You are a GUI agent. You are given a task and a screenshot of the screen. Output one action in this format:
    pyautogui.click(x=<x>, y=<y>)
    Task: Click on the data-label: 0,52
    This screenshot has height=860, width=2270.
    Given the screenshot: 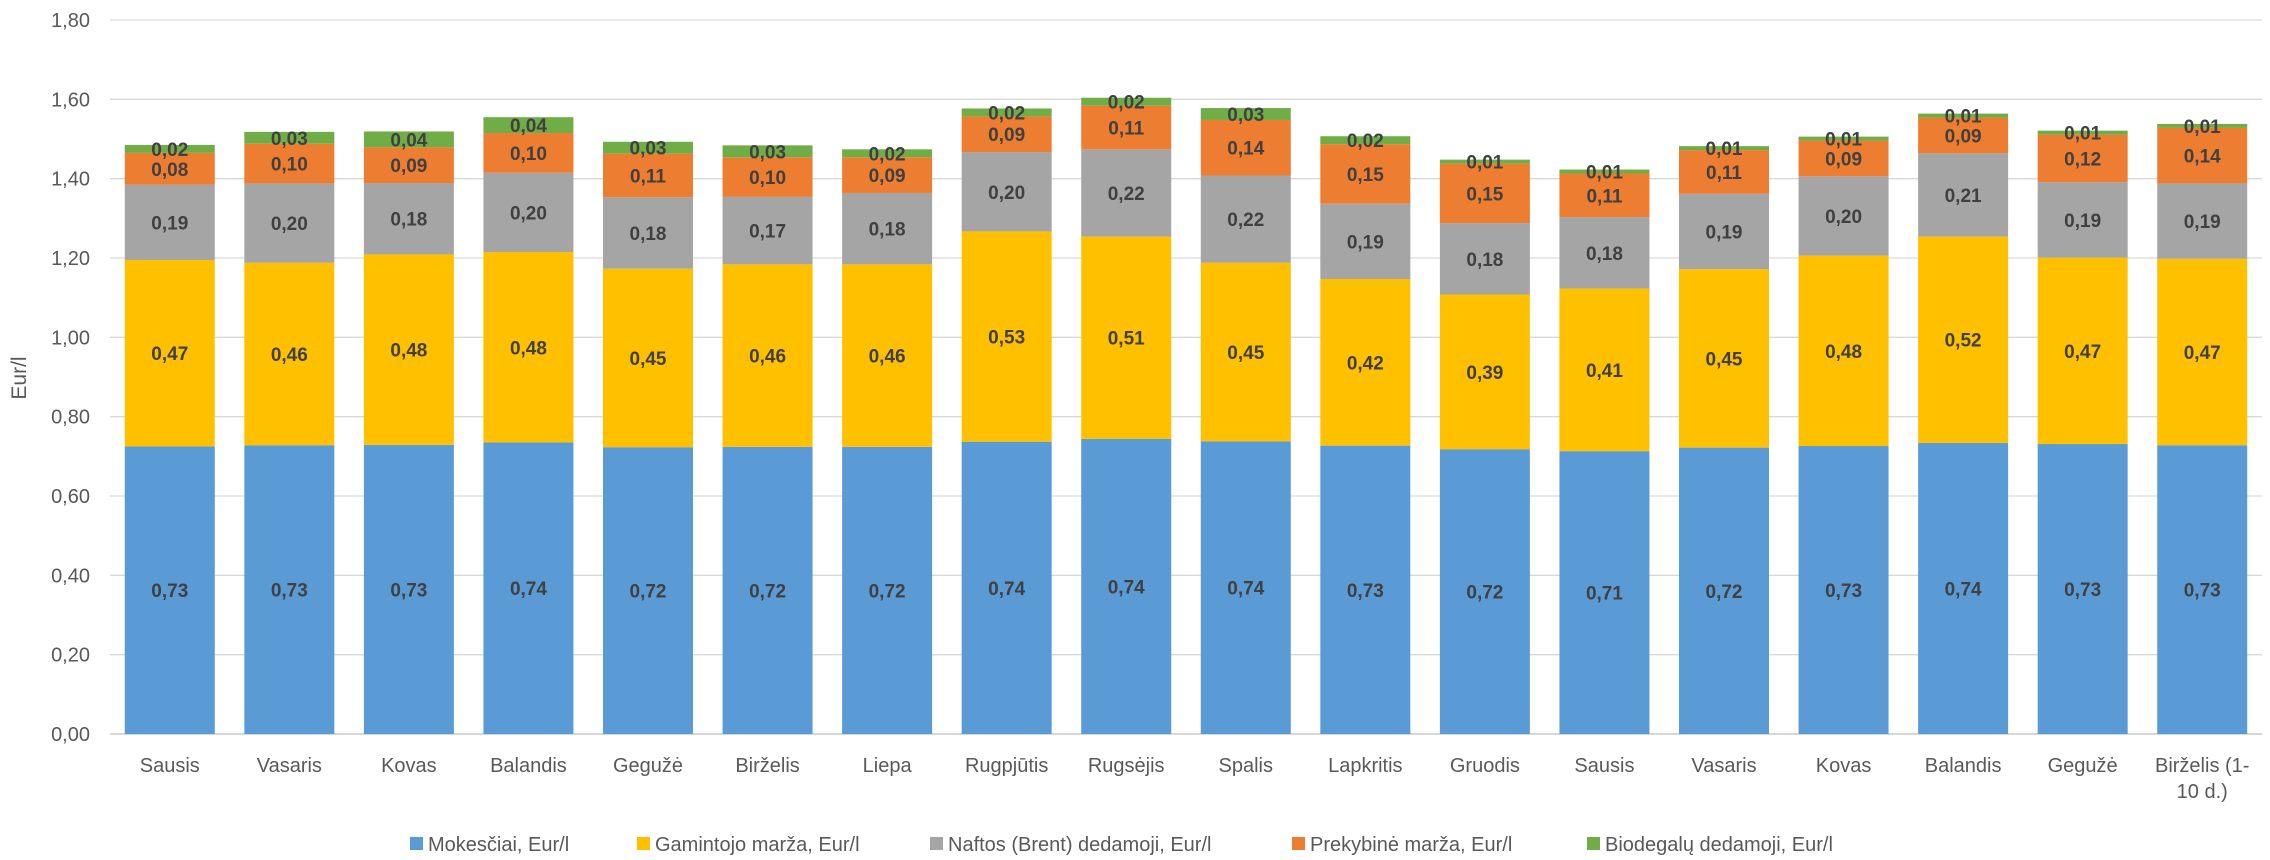 What is the action you would take?
    pyautogui.click(x=1963, y=341)
    